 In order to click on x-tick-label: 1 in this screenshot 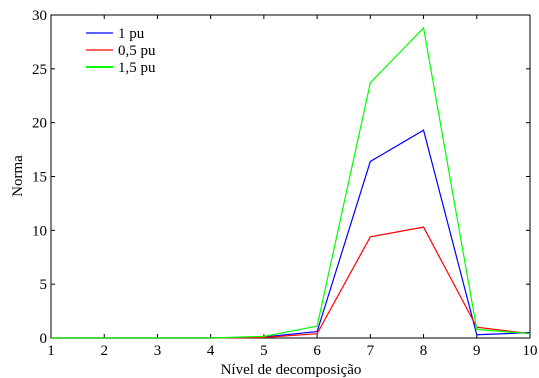, I will do `click(51, 351)`.